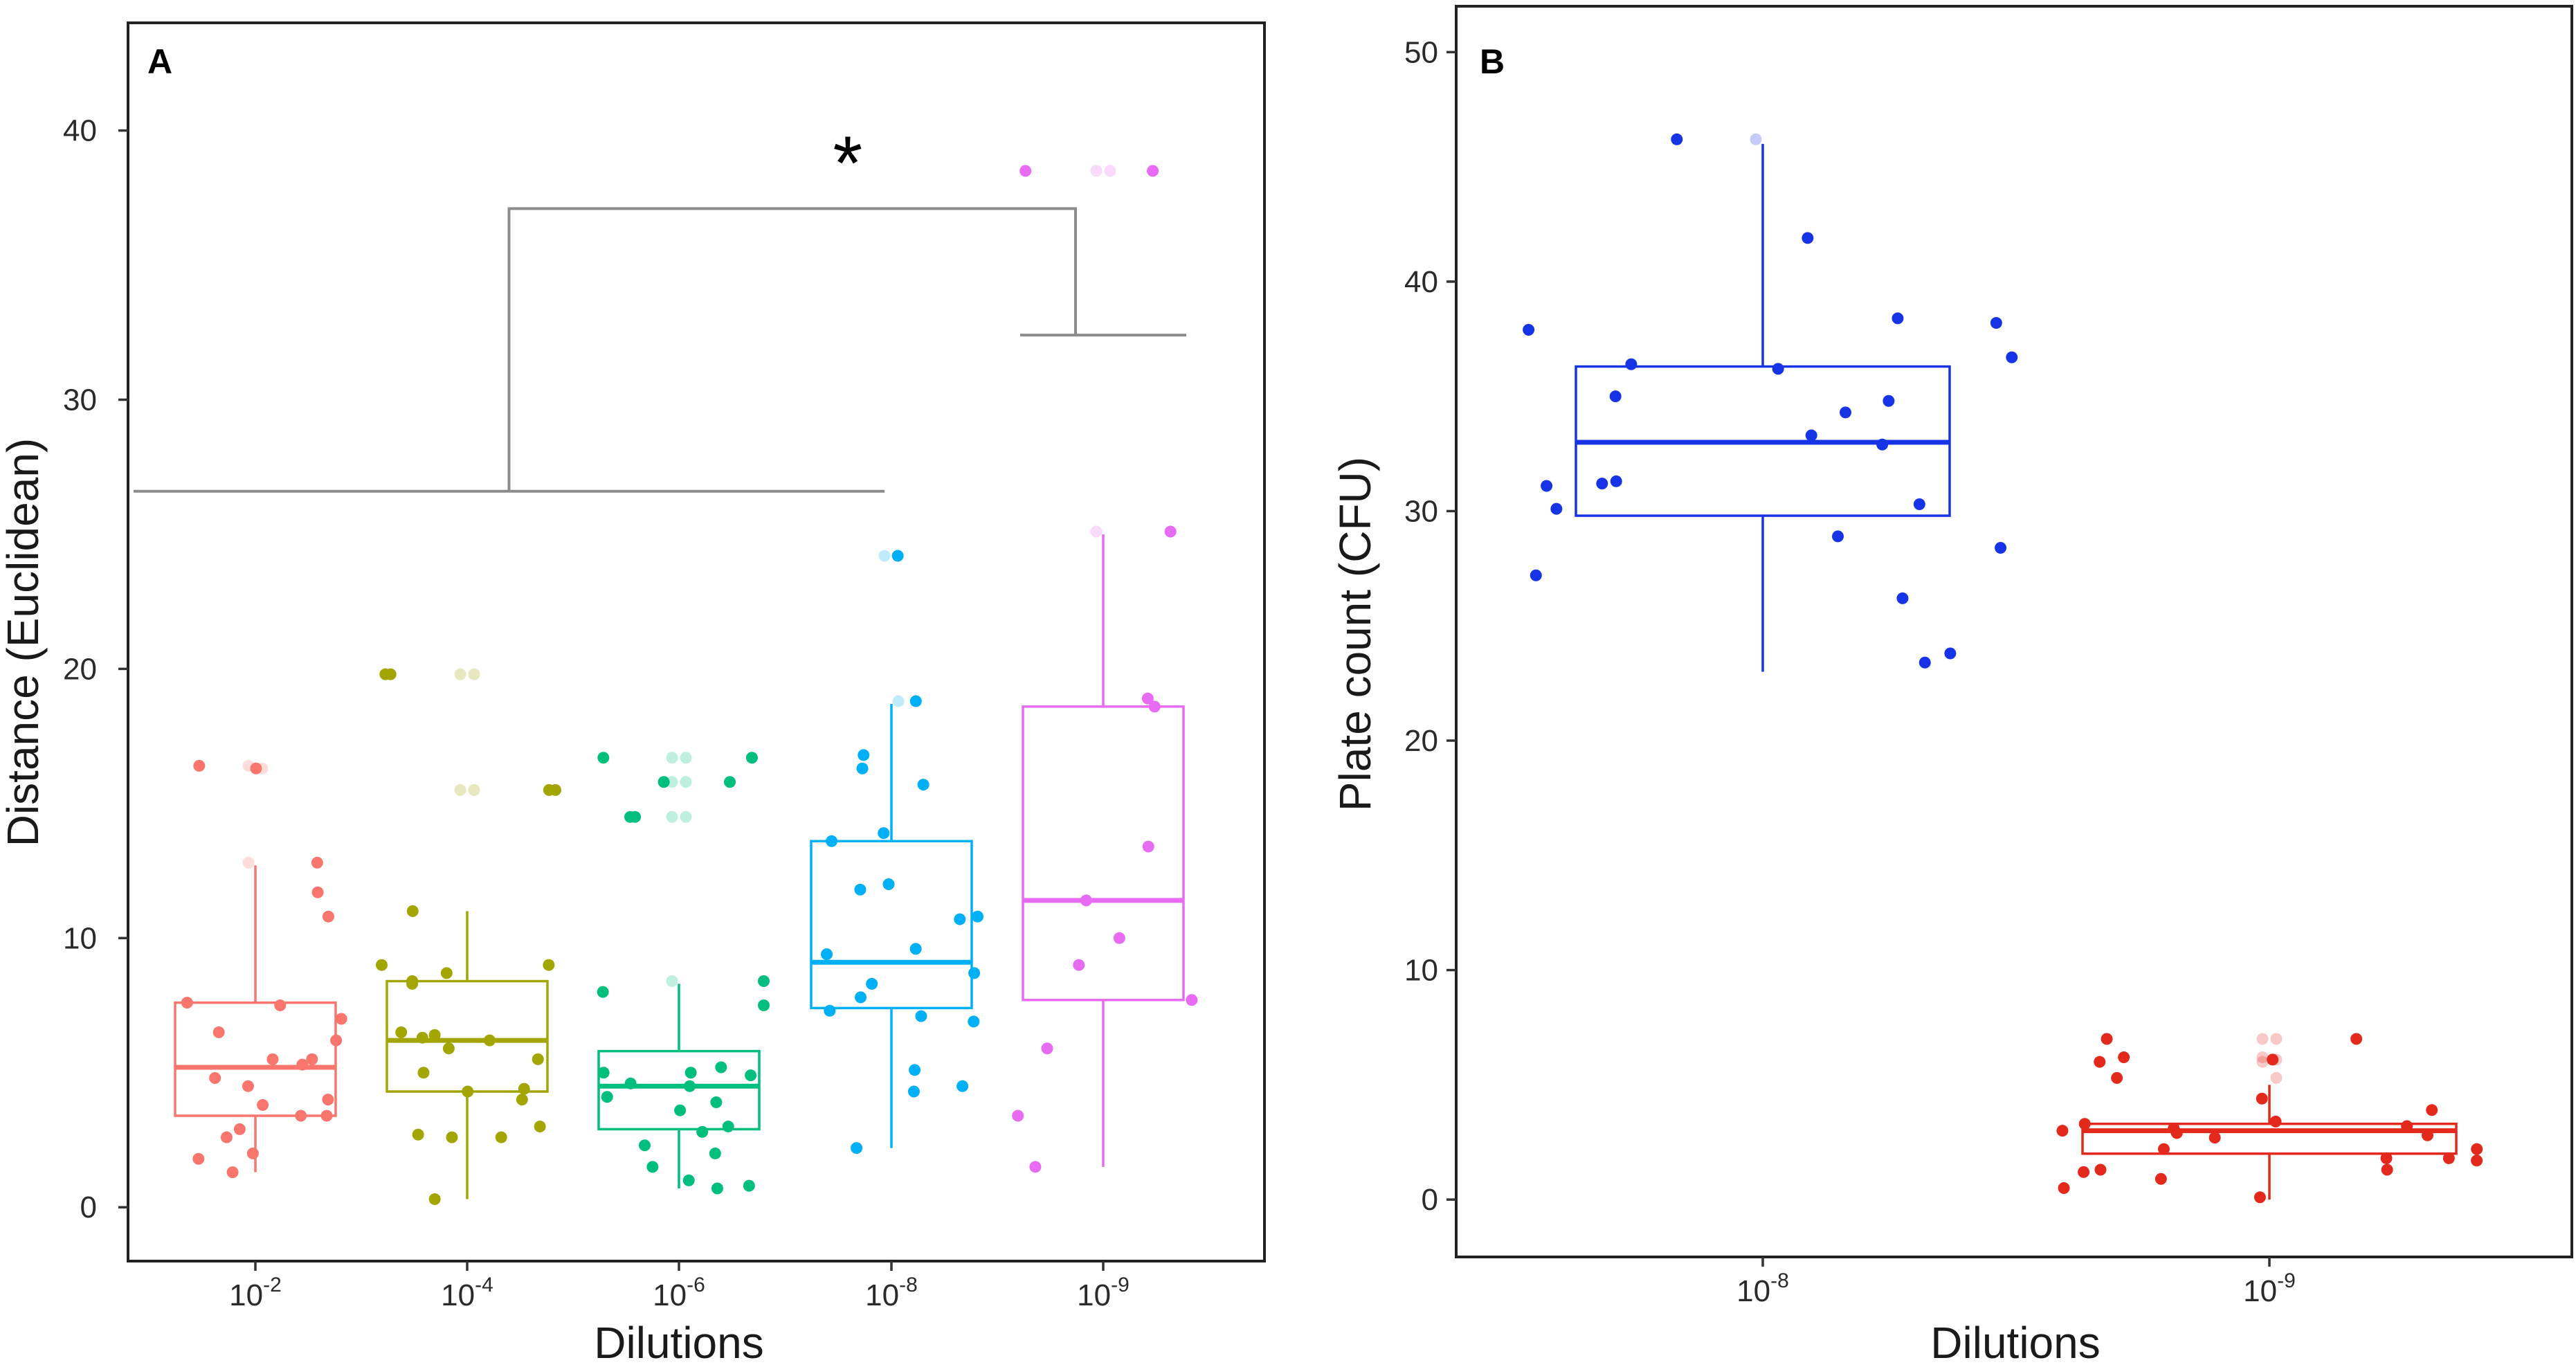  I want to click on bracket-connector, so click(792, 349).